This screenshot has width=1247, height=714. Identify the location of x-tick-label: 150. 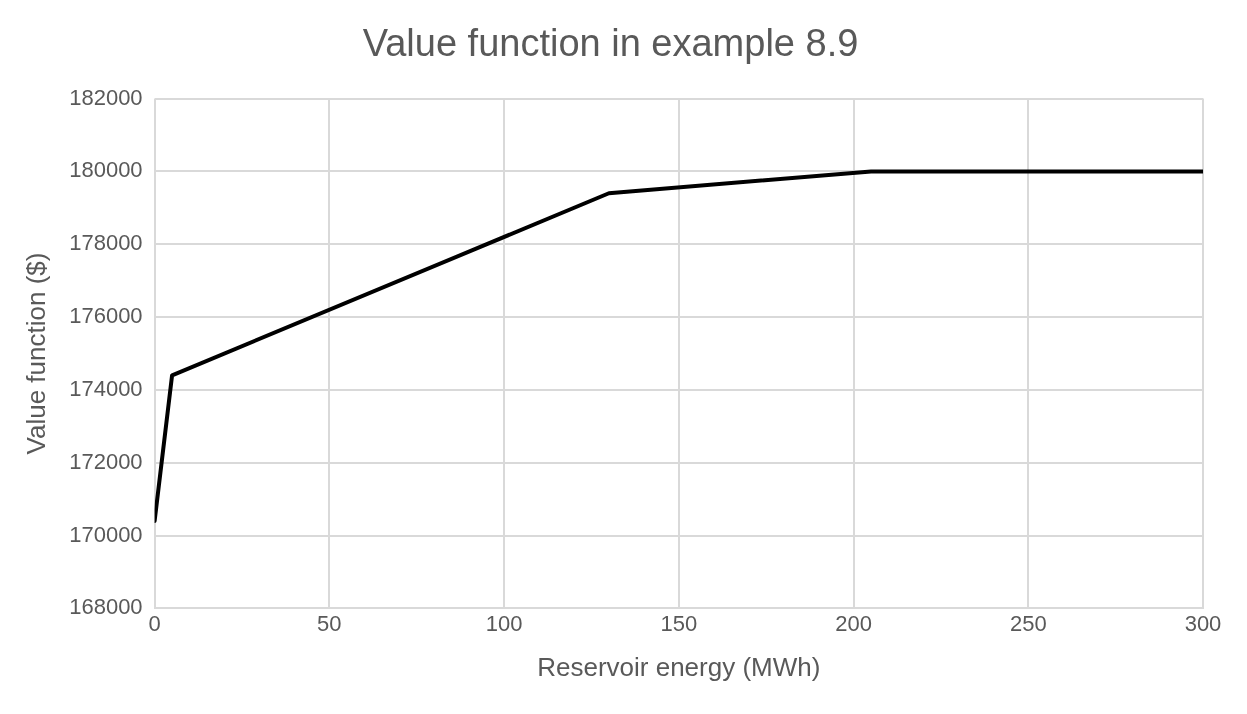
(679, 623).